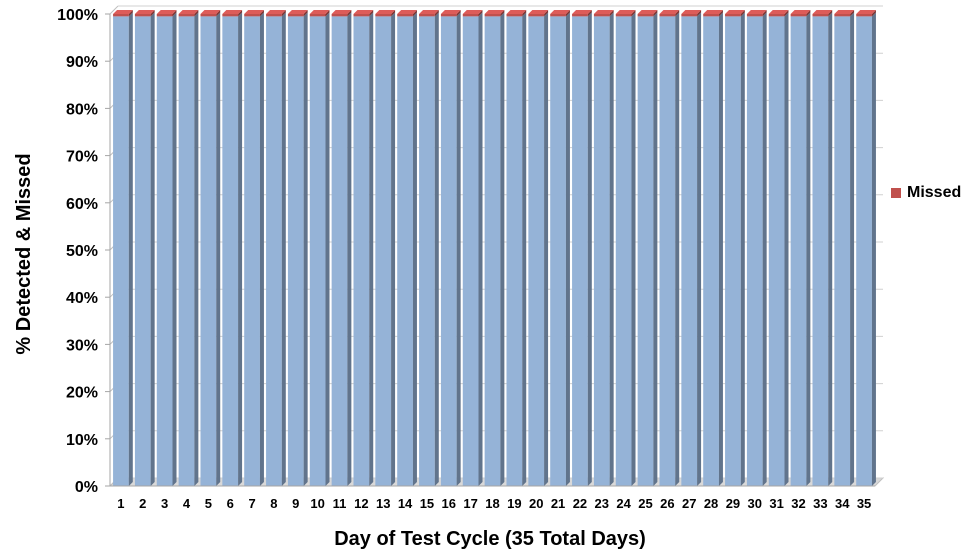  What do you see at coordinates (405, 503) in the screenshot?
I see `x-tick-label: 14` at bounding box center [405, 503].